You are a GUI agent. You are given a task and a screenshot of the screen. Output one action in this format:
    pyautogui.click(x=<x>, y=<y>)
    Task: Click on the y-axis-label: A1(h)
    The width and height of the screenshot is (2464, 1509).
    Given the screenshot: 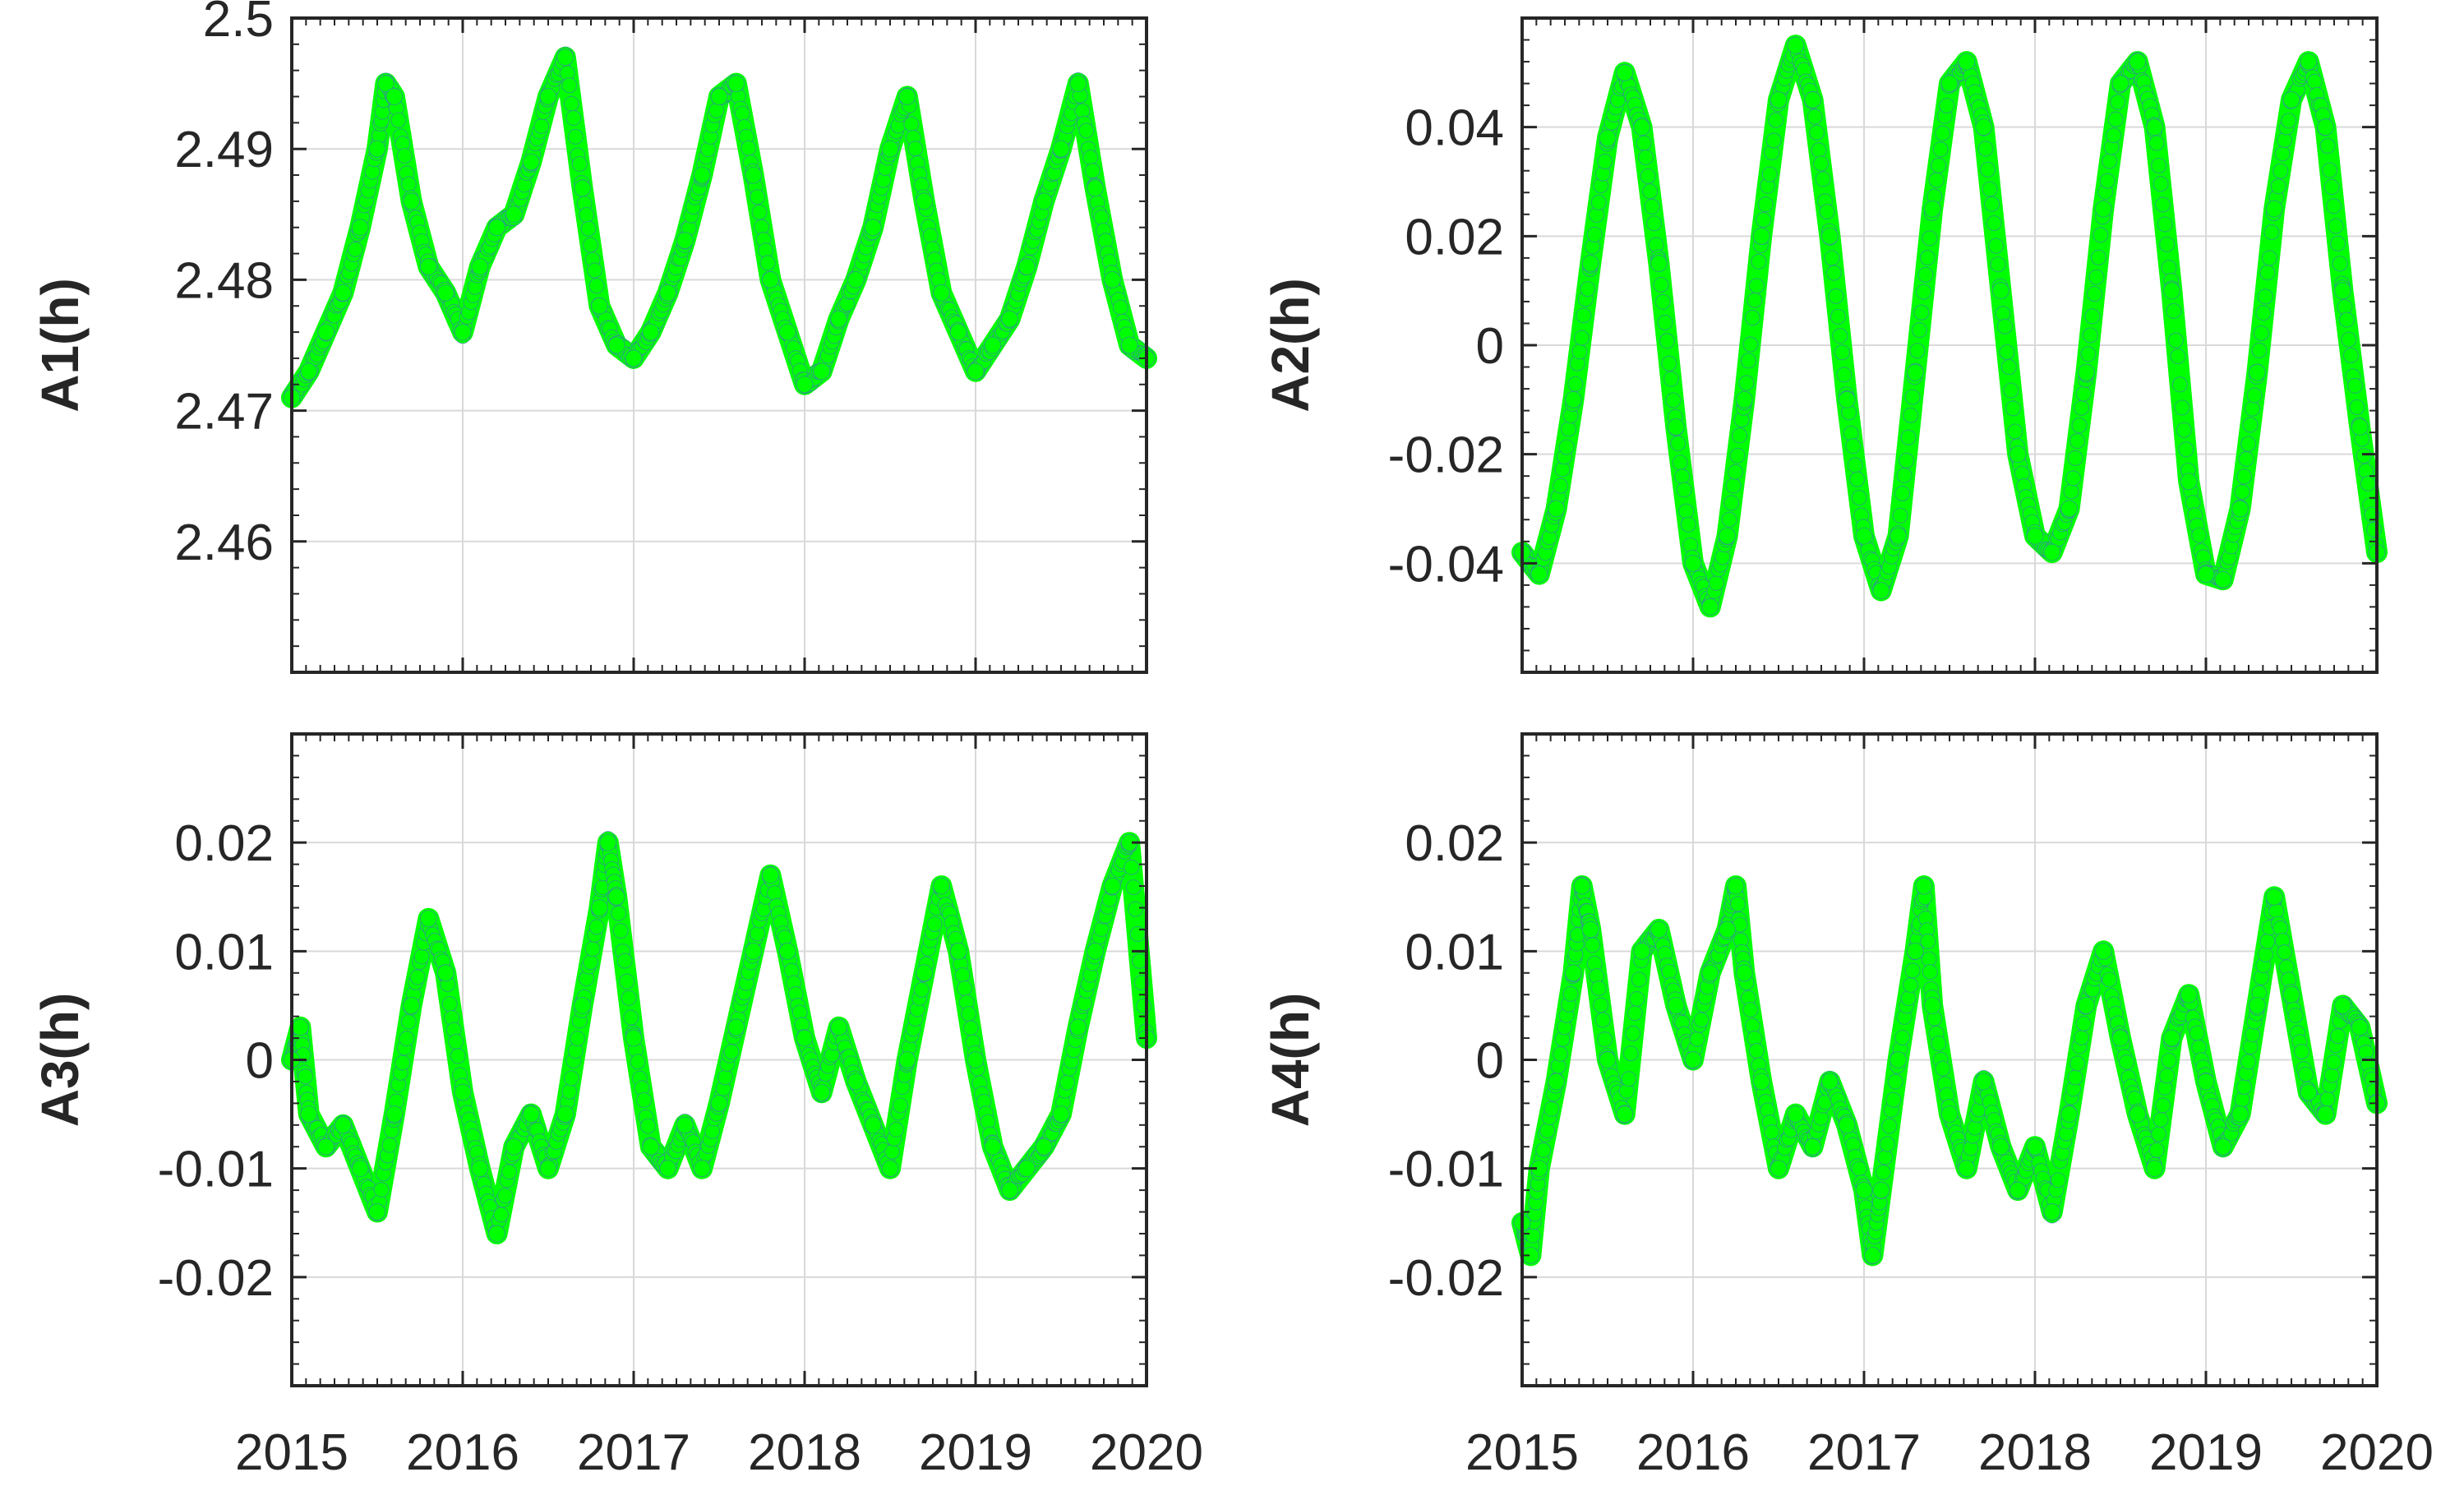 What is the action you would take?
    pyautogui.click(x=60, y=345)
    